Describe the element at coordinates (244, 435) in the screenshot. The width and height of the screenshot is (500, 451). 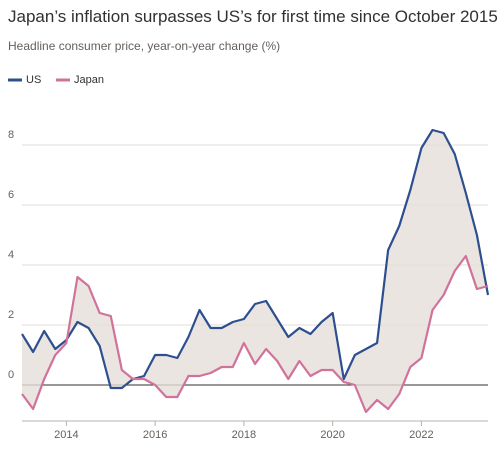
I see `x-tick-label: 2018` at that location.